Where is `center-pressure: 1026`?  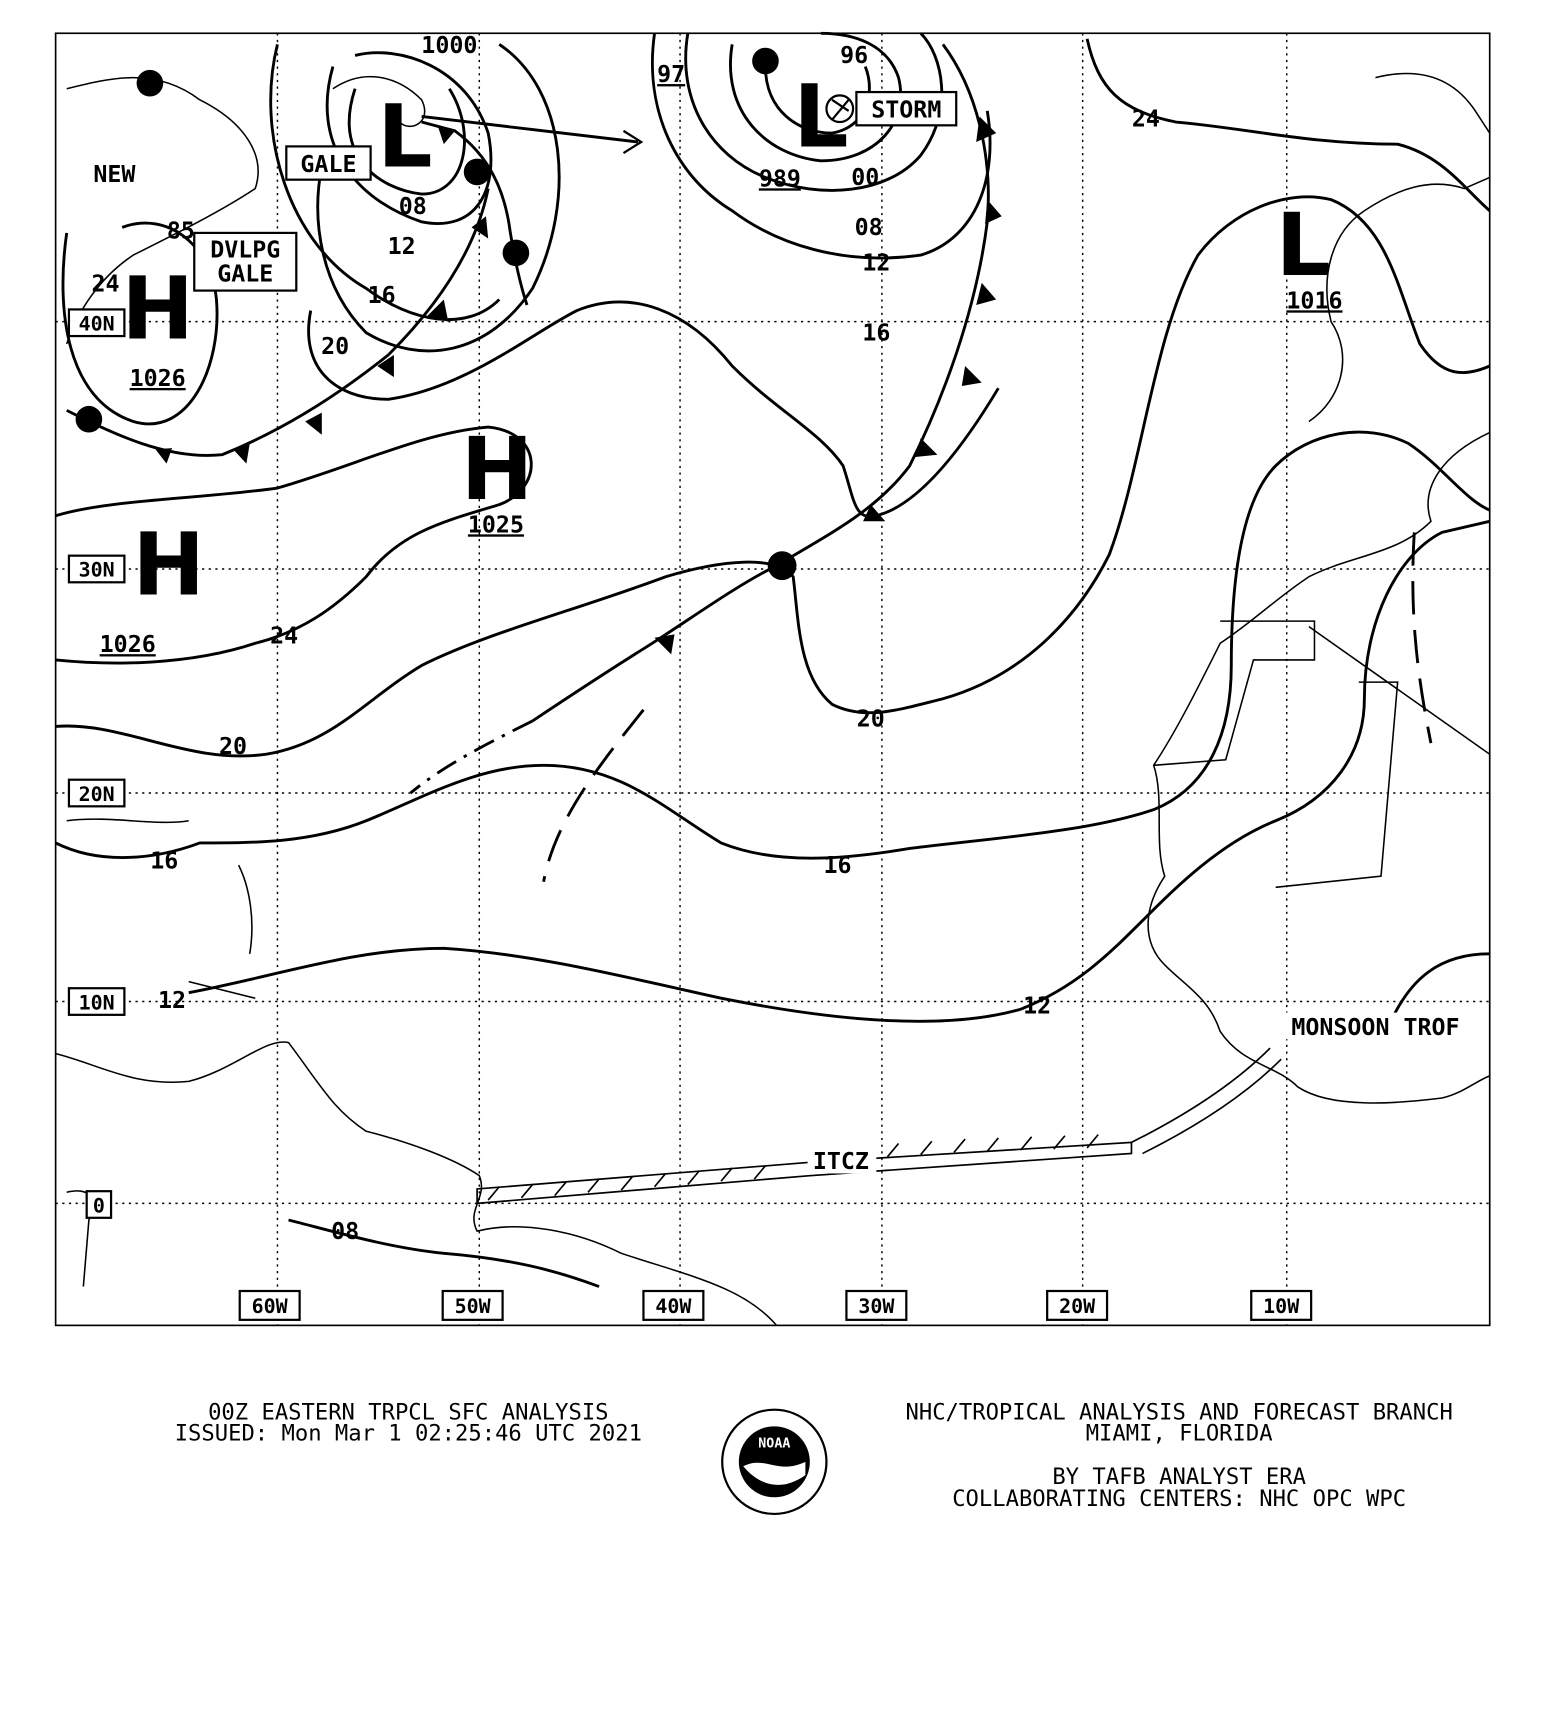
center-pressure: 1026 is located at coordinates (158, 378).